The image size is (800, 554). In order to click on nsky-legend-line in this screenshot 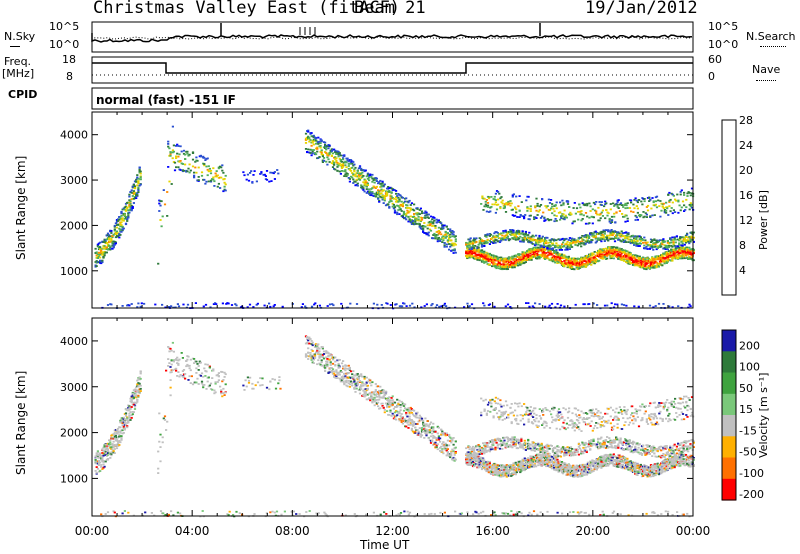, I will do `click(15, 46)`.